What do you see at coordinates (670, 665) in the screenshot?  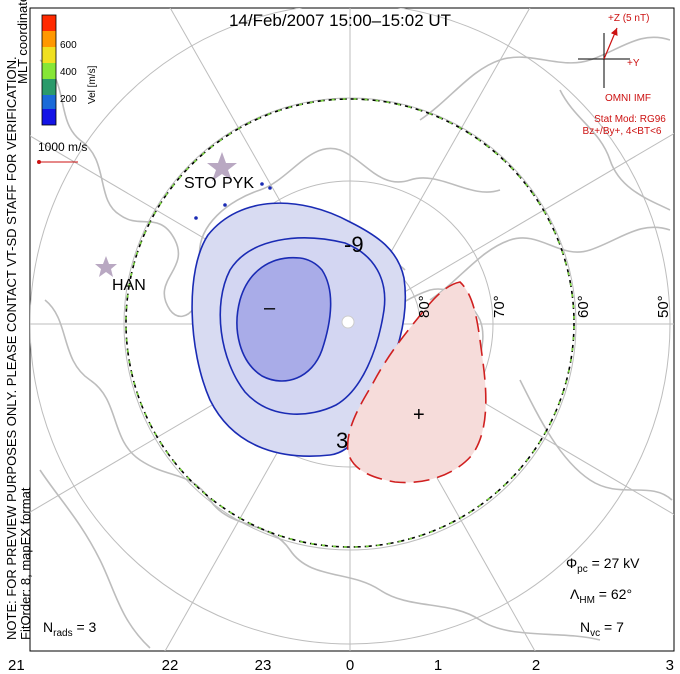 I see `mlt-label-3: 3` at bounding box center [670, 665].